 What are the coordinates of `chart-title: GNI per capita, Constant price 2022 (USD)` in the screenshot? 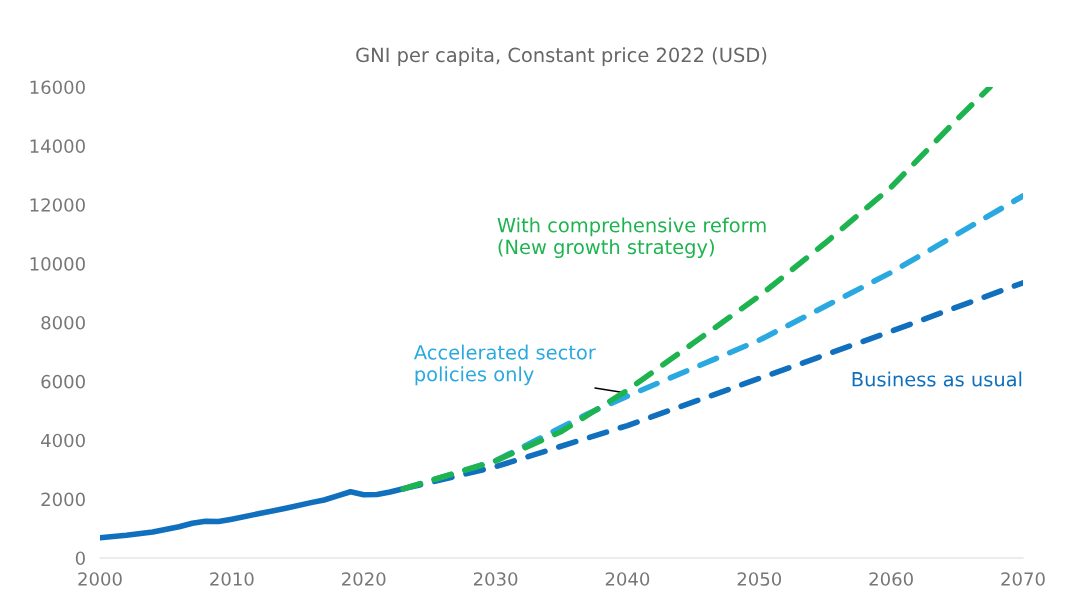 It's located at (561, 57).